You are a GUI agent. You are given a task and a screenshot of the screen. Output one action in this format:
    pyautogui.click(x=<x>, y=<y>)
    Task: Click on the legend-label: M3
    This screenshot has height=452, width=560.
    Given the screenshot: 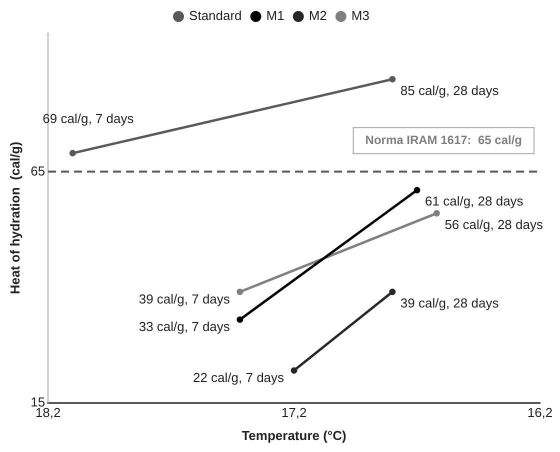 What is the action you would take?
    pyautogui.click(x=360, y=16)
    